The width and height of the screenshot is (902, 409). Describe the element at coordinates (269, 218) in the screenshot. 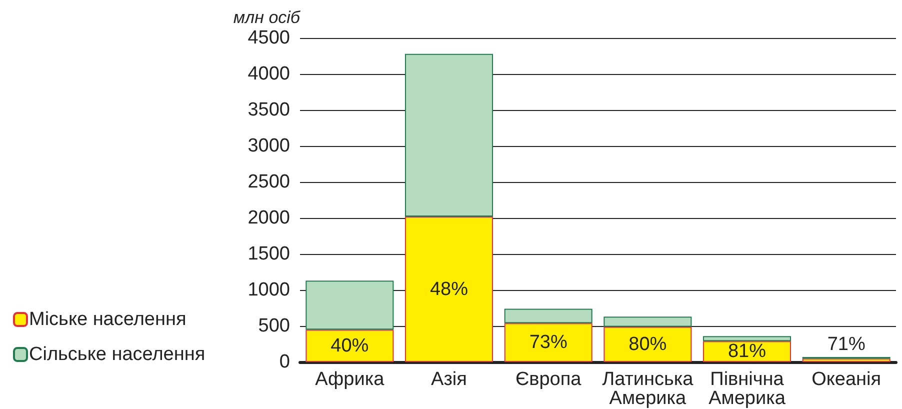

I see `y-tick-label: 2000` at that location.